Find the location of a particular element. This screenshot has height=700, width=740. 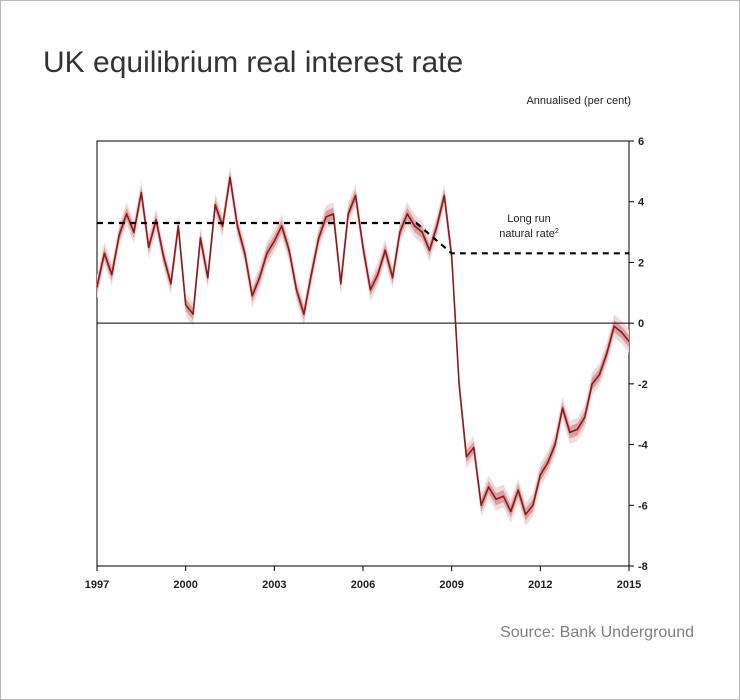

y-tick-label: -6 is located at coordinates (643, 506).